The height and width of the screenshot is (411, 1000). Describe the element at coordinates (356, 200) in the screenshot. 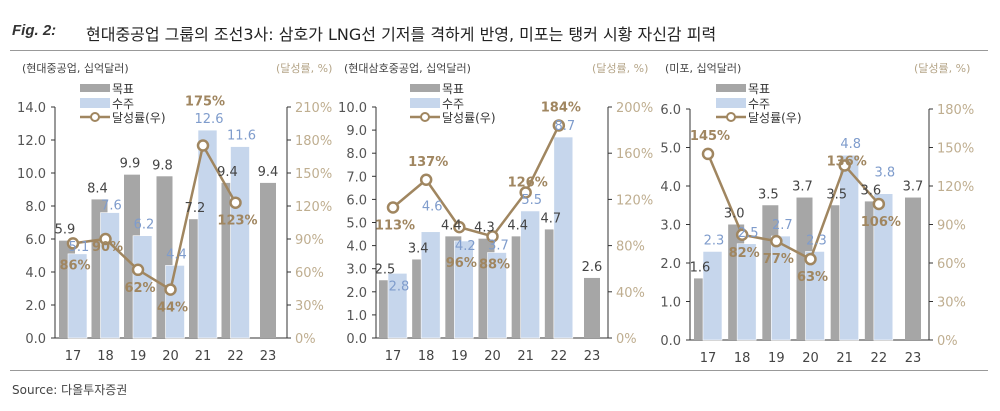

I see `chart2-y-tick-label: 6.0` at that location.